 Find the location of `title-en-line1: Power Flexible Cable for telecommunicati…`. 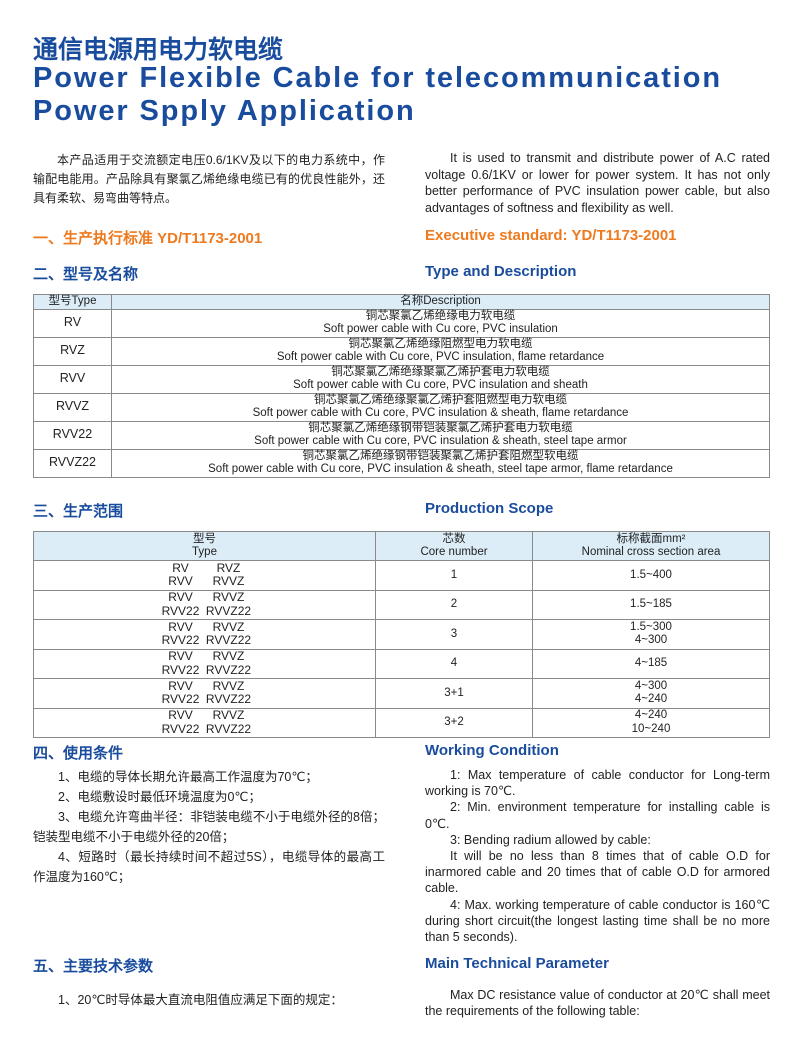

title-en-line1: Power Flexible Cable for telecommunicati… is located at coordinates (377, 78).